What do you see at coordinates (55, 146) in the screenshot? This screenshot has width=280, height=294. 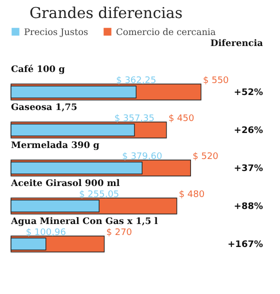 I see `y-tick-label: Mermelada 390 g` at bounding box center [55, 146].